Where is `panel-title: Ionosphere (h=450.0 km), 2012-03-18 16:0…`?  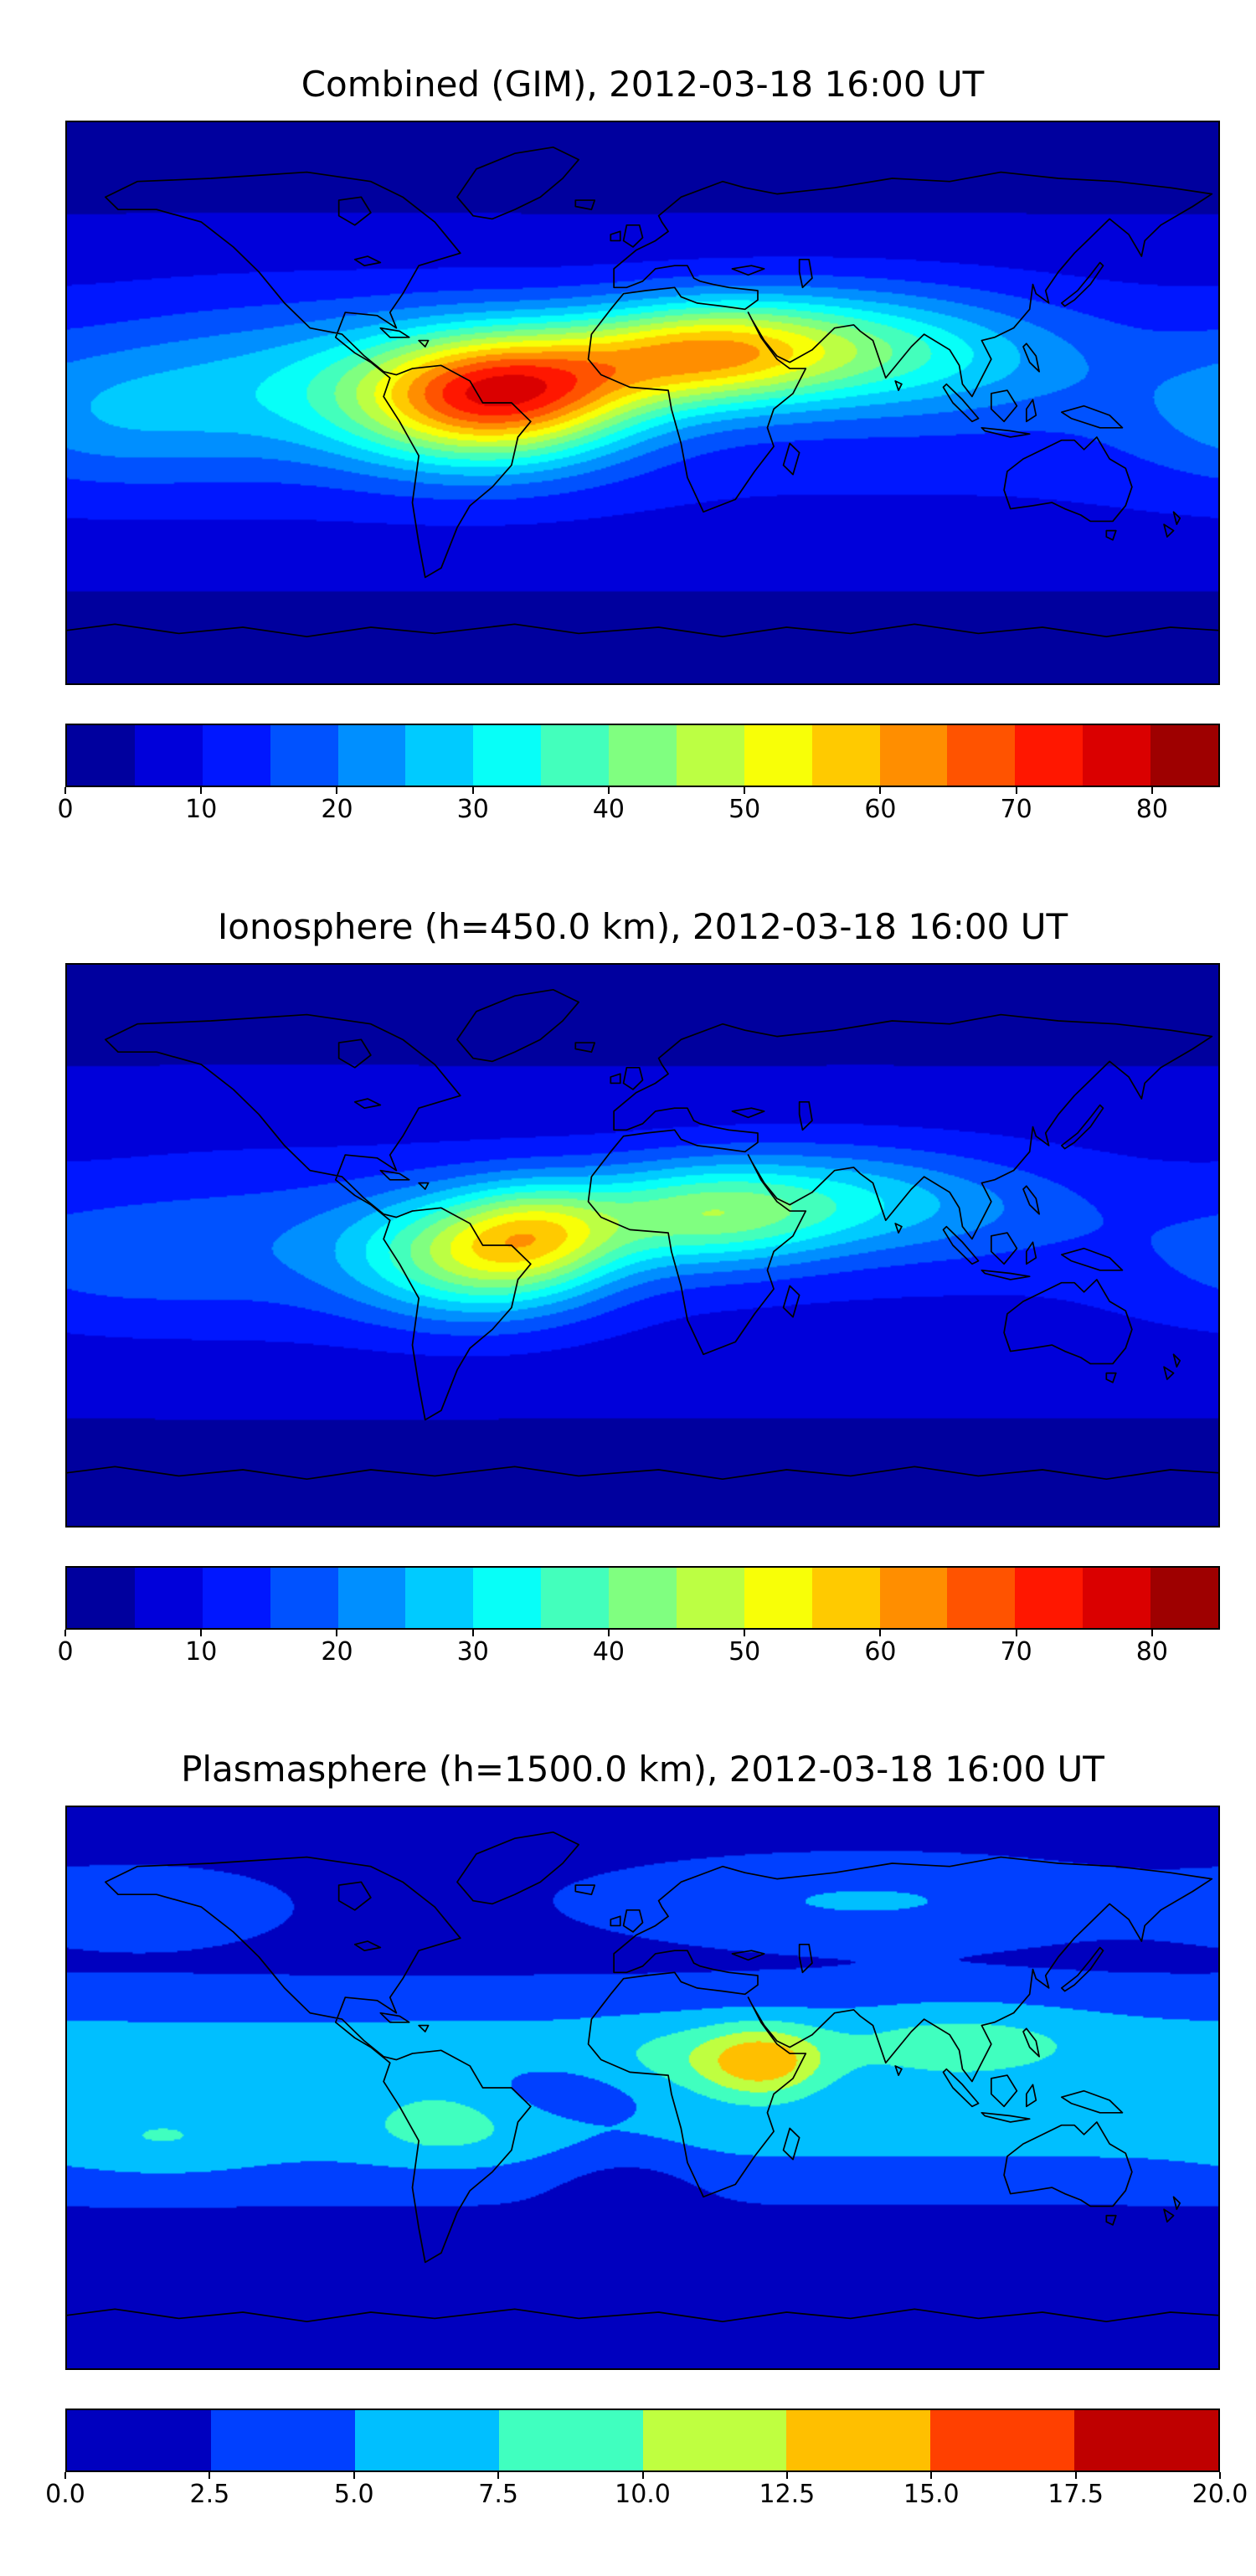
panel-title: Ionosphere (h=450.0 km), 2012-03-18 16:0… is located at coordinates (642, 927).